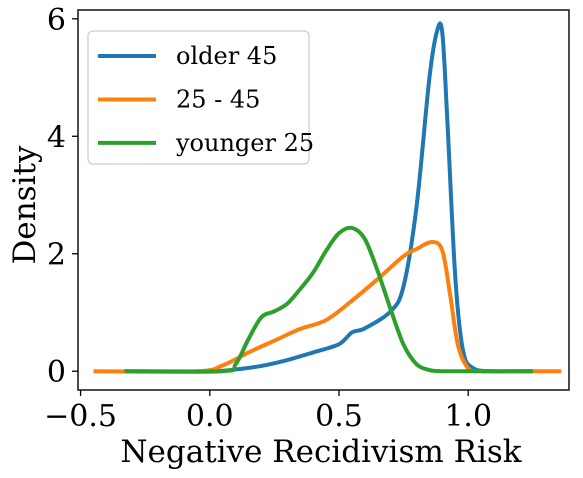 This screenshot has width=583, height=478. Describe the element at coordinates (56, 372) in the screenshot. I see `y-tick-label: 0` at that location.